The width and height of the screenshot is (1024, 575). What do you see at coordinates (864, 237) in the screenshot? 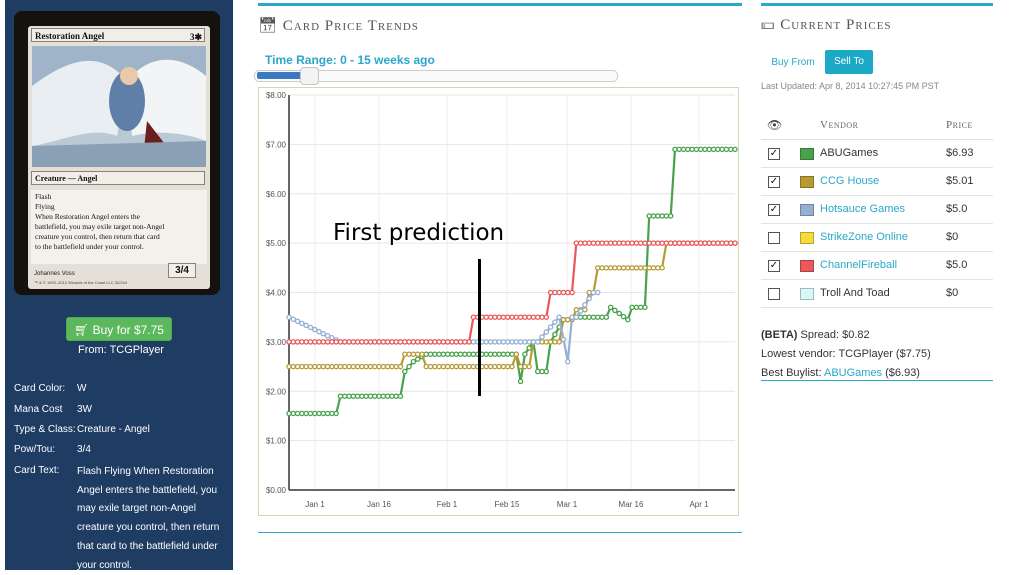
I see `vendor-name: StrikeZone Online` at bounding box center [864, 237].